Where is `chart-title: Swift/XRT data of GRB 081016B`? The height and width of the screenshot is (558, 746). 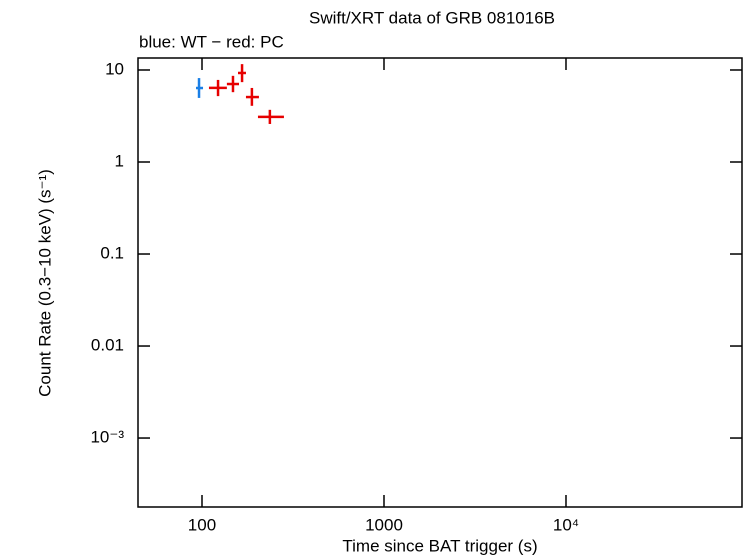
chart-title: Swift/XRT data of GRB 081016B is located at coordinates (432, 17).